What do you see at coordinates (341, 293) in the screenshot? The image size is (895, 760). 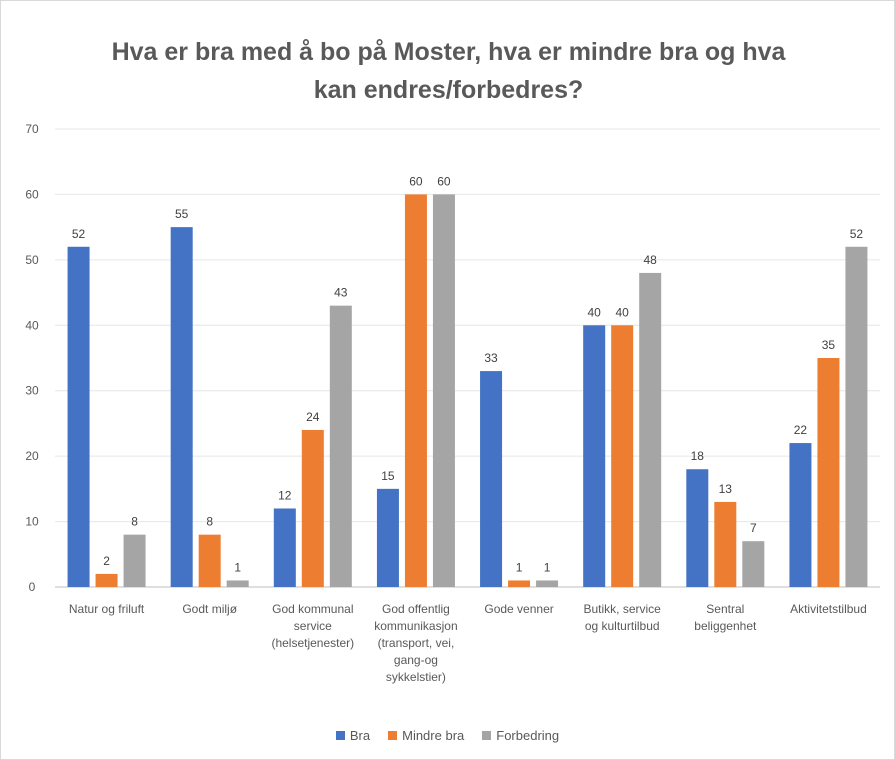 I see `data-label: 43` at bounding box center [341, 293].